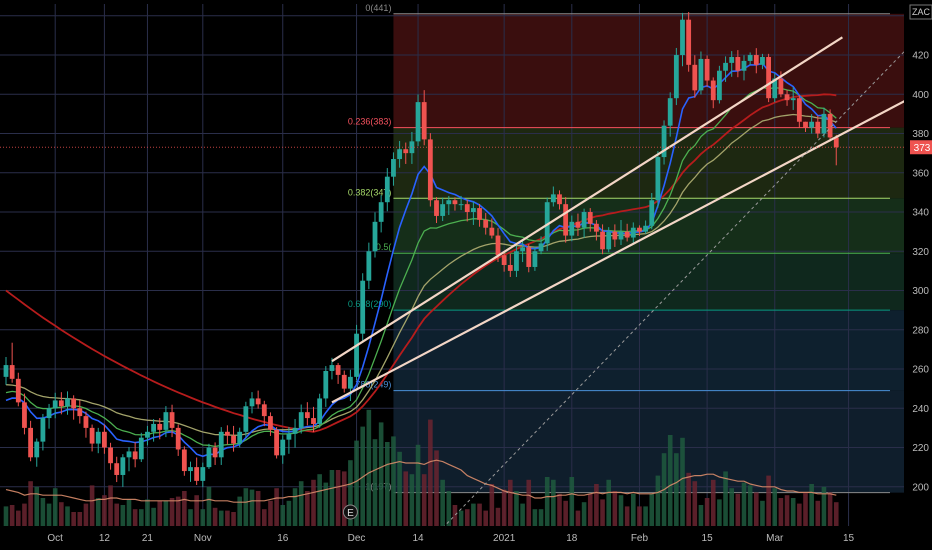 Image resolution: width=932 pixels, height=550 pixels. I want to click on x-tick-label-10: 15, so click(708, 538).